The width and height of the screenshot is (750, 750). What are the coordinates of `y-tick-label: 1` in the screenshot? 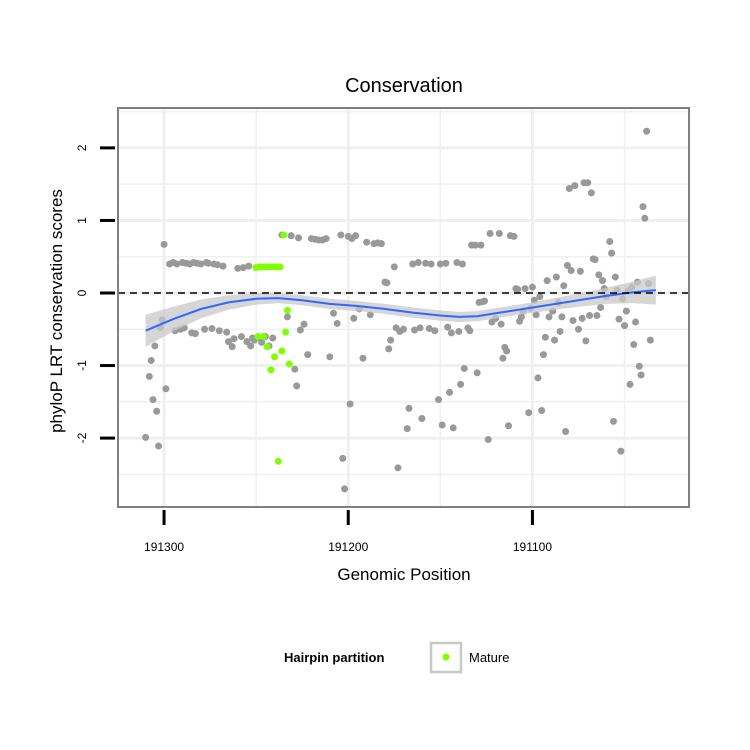 It's located at (82, 220).